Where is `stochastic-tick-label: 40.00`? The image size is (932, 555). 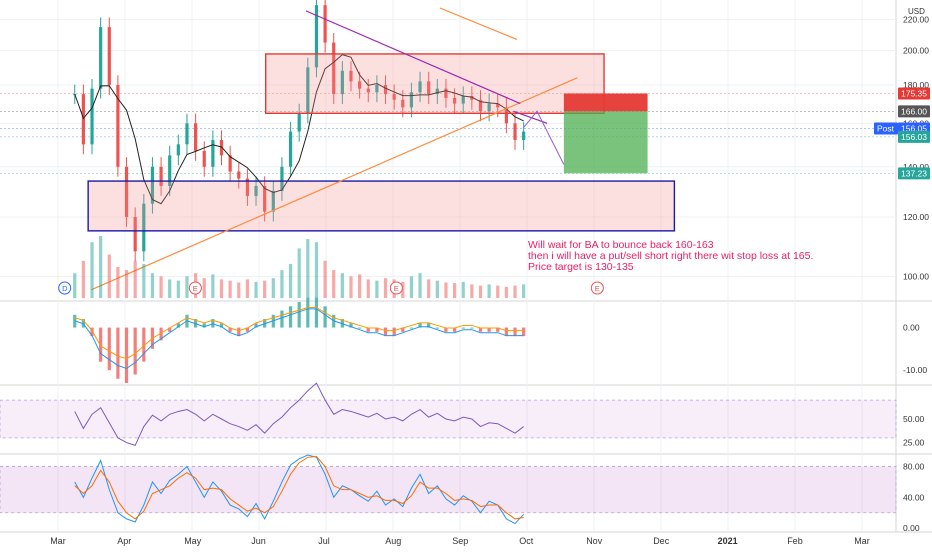
stochastic-tick-label: 40.00 is located at coordinates (914, 497).